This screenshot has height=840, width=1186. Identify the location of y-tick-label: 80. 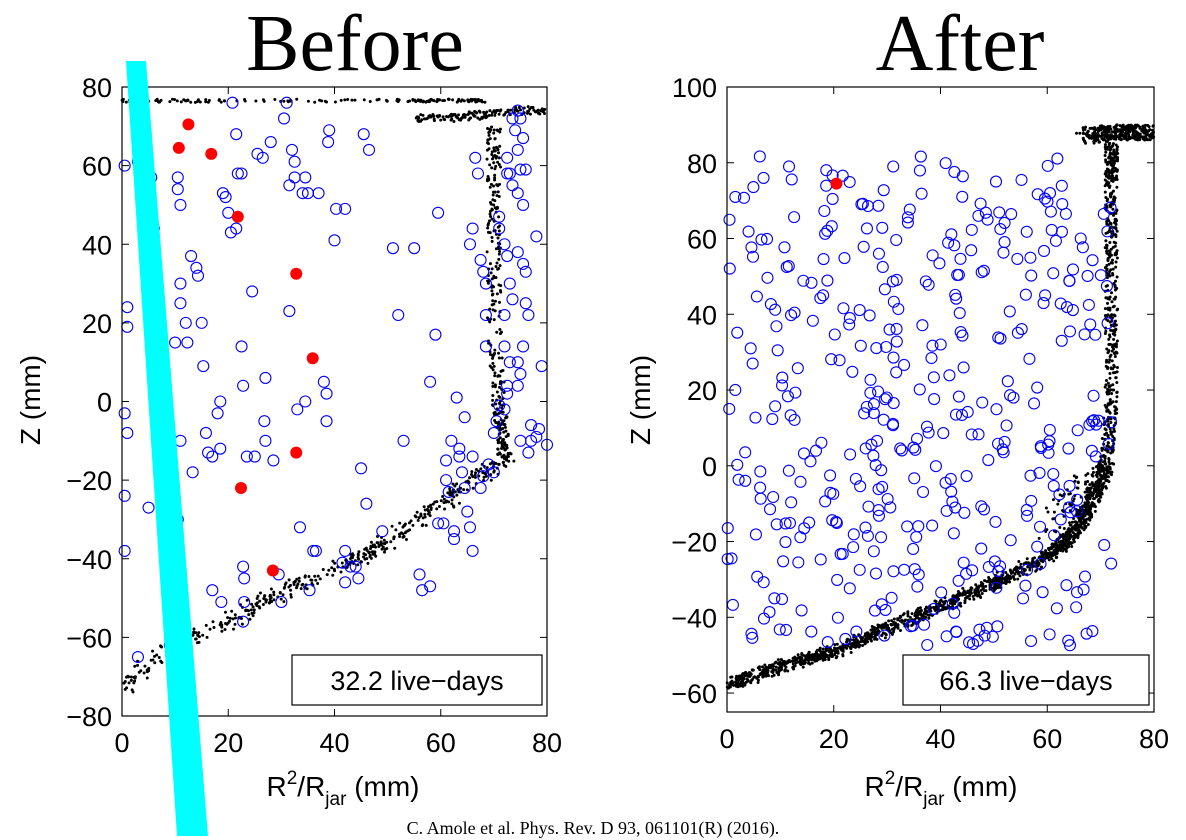
(702, 164).